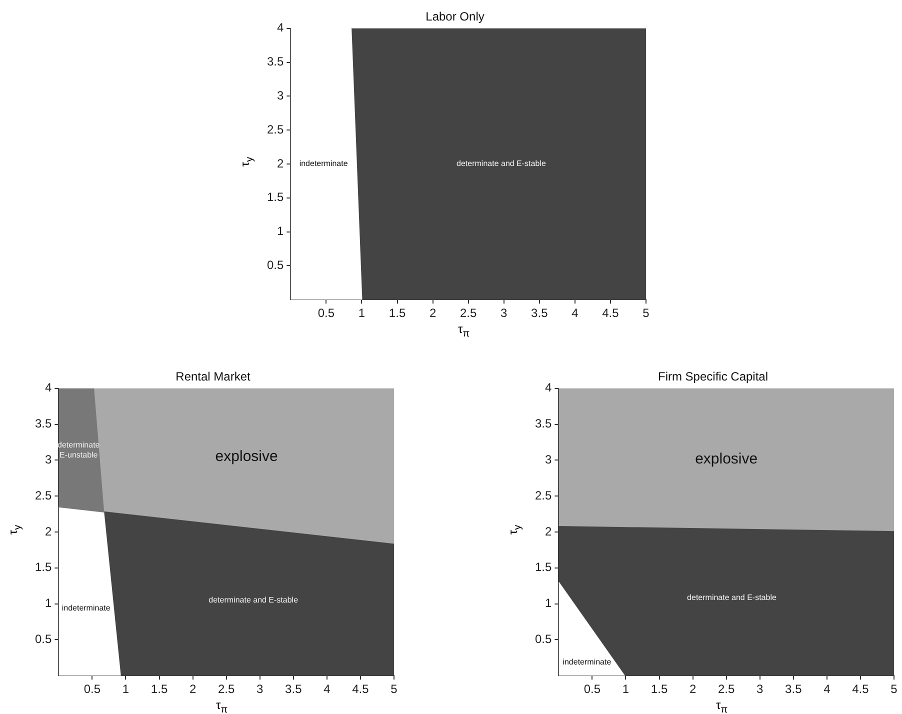 This screenshot has width=902, height=714. I want to click on x-tick-label: 3.5, so click(793, 689).